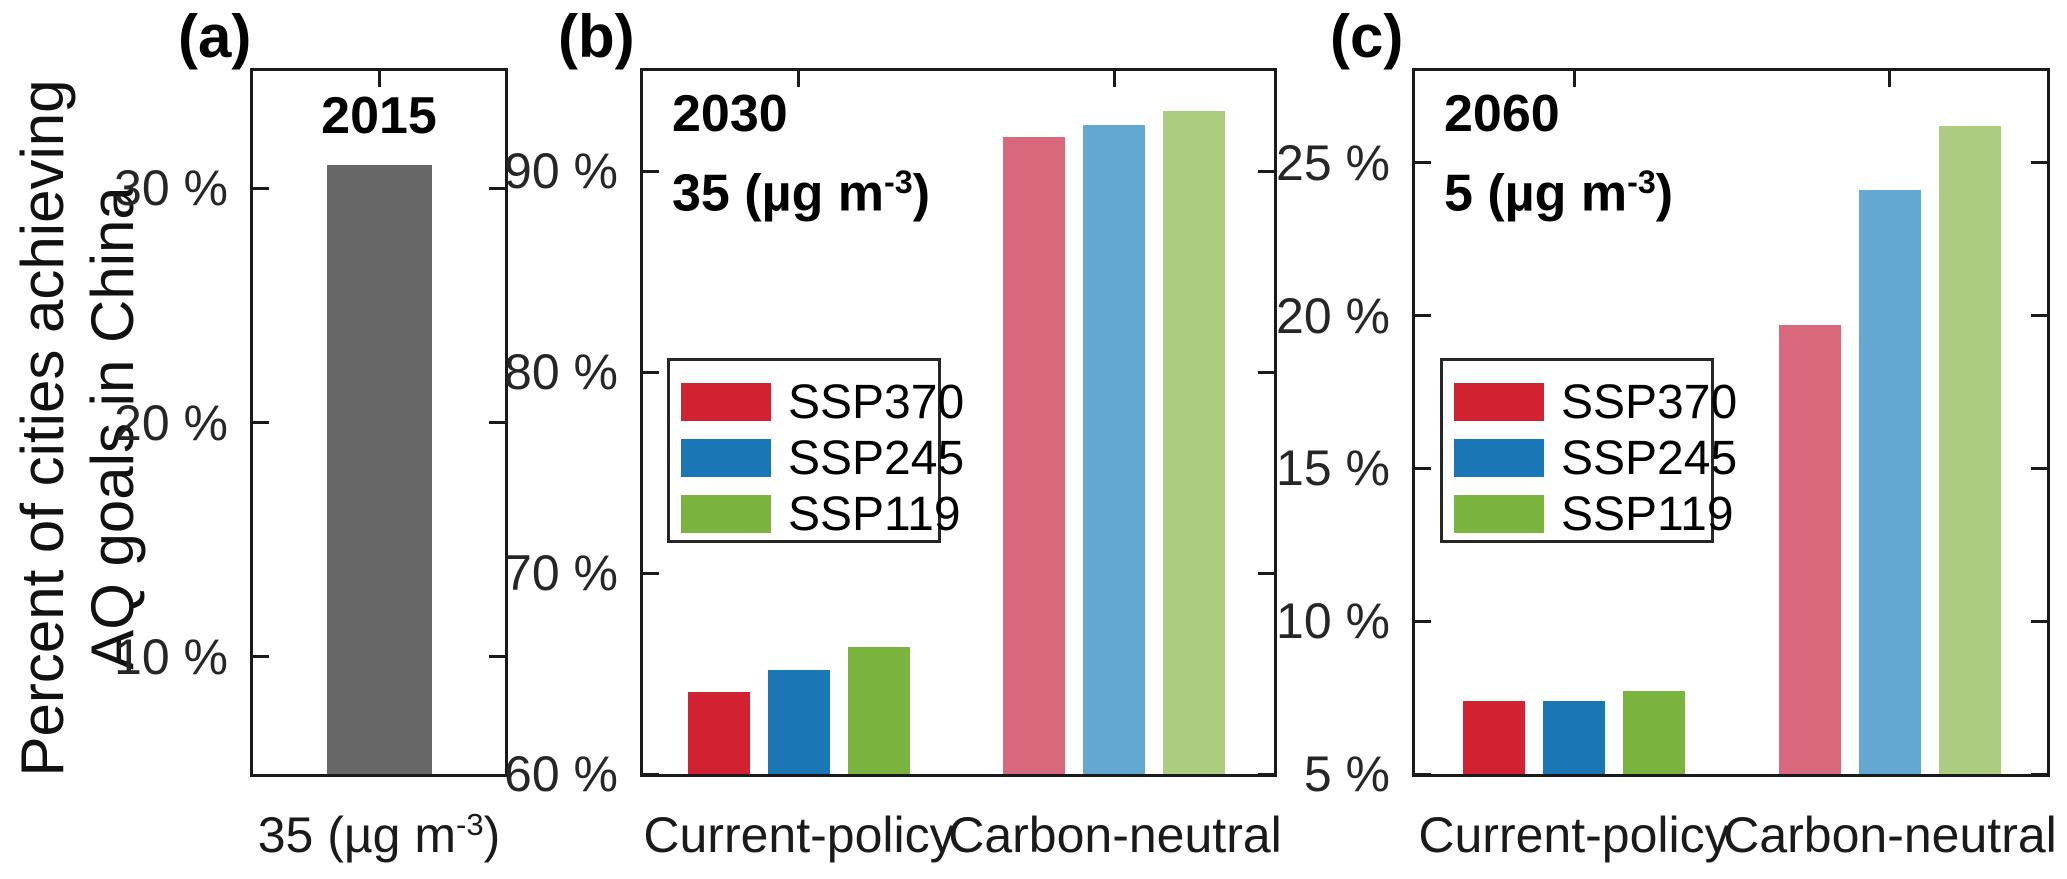  Describe the element at coordinates (561, 171) in the screenshot. I see `y-tick-label: 90 %` at that location.